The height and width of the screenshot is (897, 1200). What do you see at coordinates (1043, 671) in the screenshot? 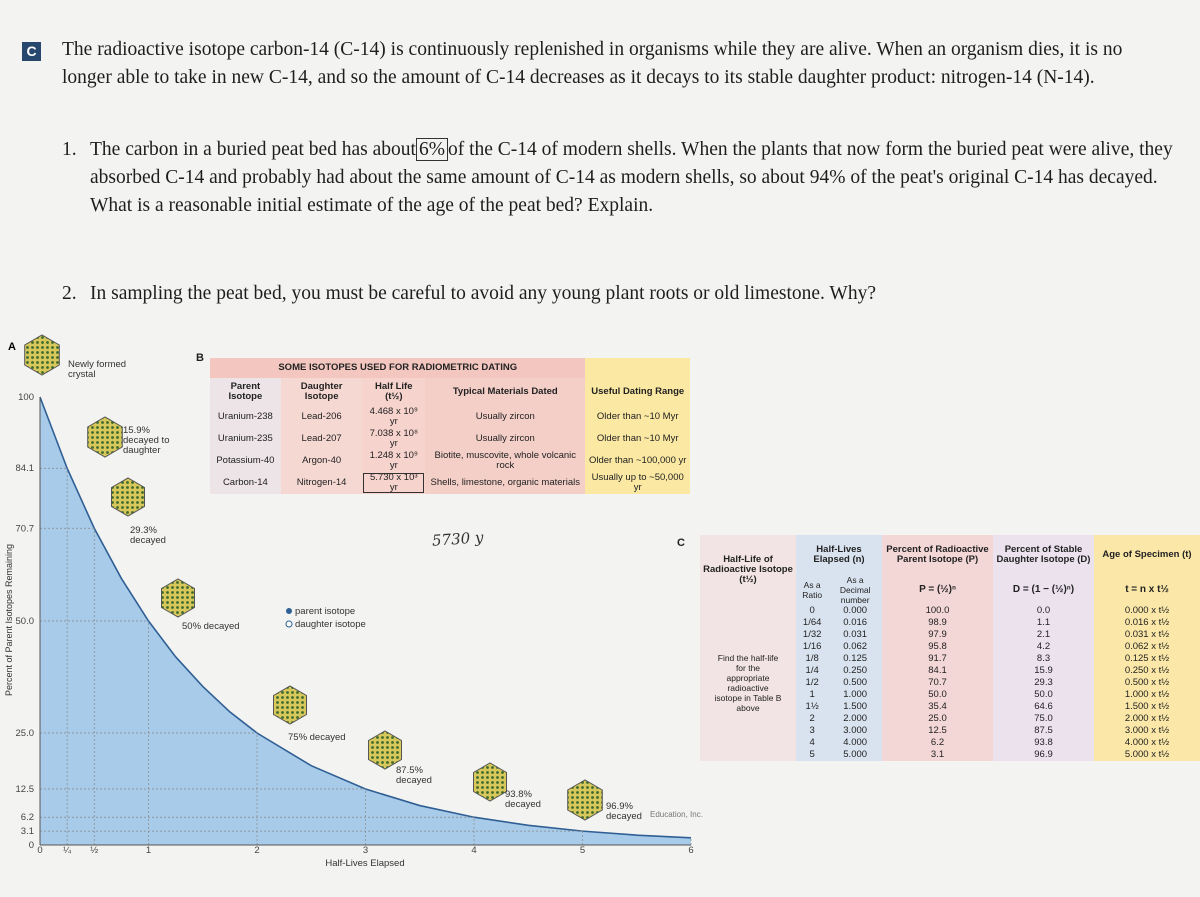
I see `table-cell: 15.9` at bounding box center [1043, 671].